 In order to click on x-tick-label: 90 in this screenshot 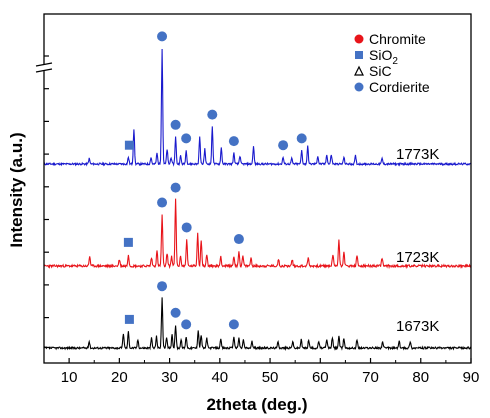, I will do `click(471, 377)`.